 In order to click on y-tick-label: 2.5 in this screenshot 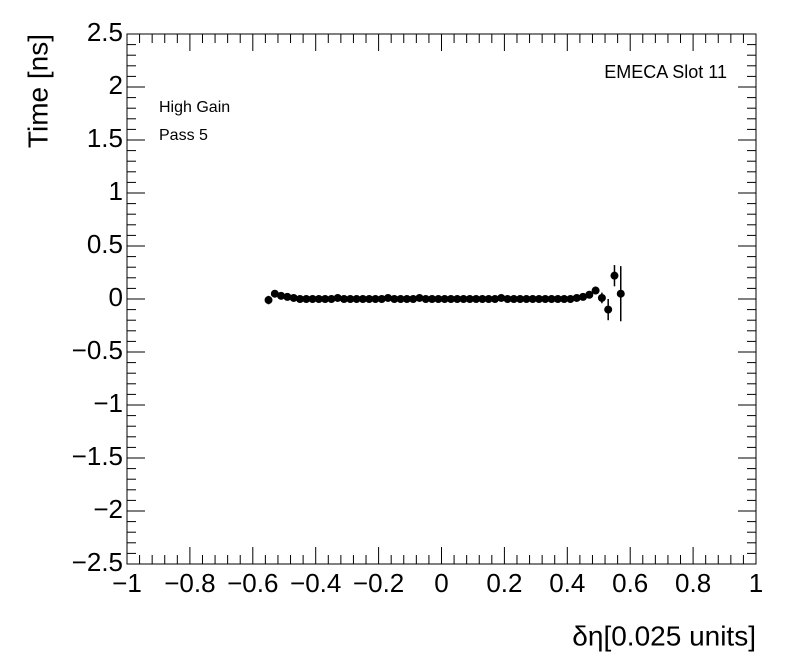, I will do `click(105, 32)`.